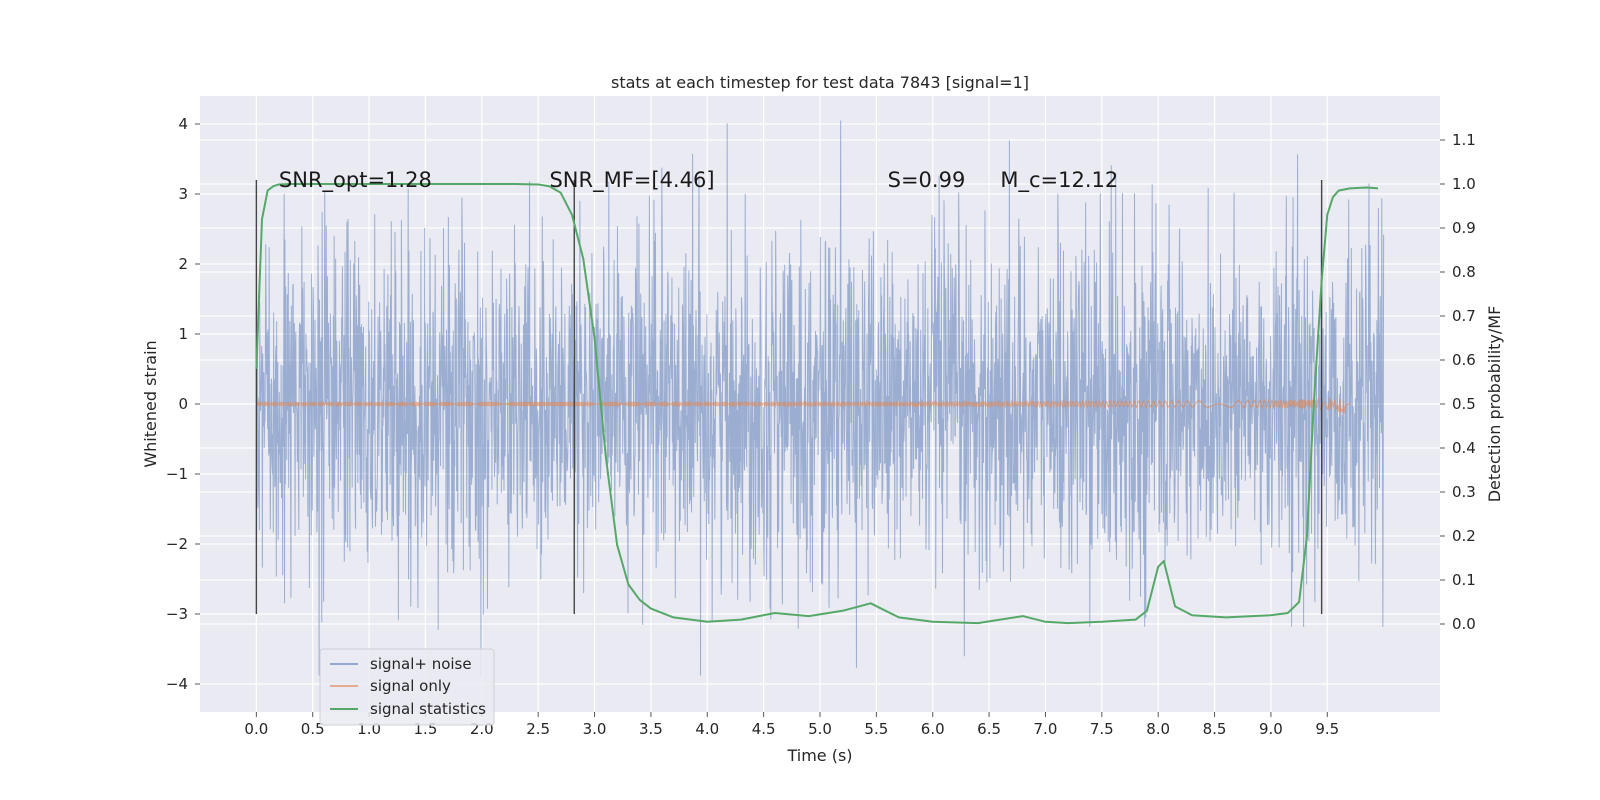 This screenshot has width=1600, height=800. Describe the element at coordinates (1464, 536) in the screenshot. I see `y-right-tick-label: 0.2` at that location.